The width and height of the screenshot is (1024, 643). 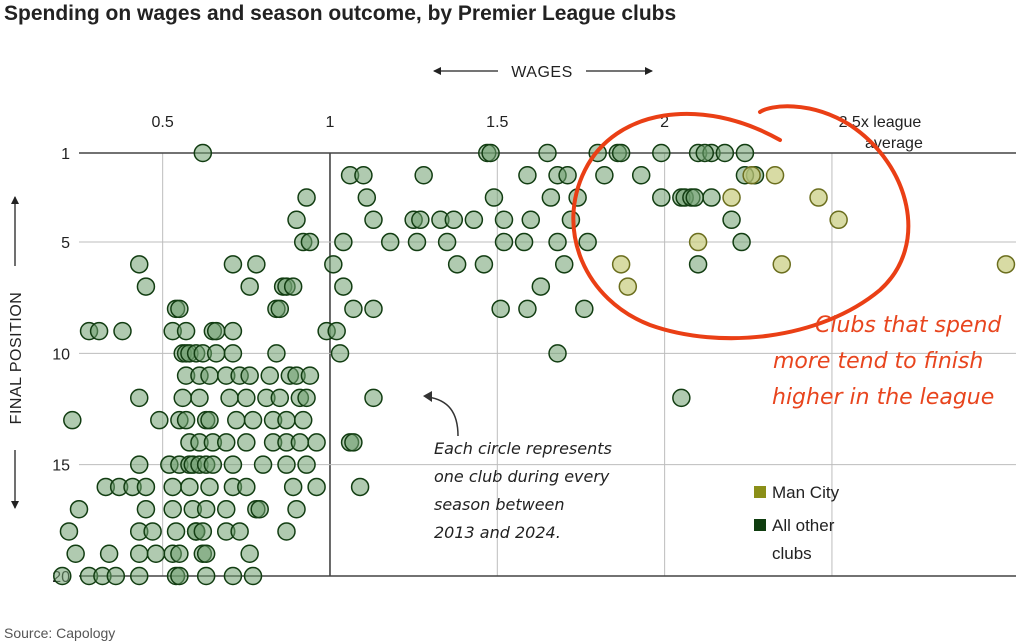 What do you see at coordinates (427, 396) in the screenshot?
I see `annotation-arrowhead` at bounding box center [427, 396].